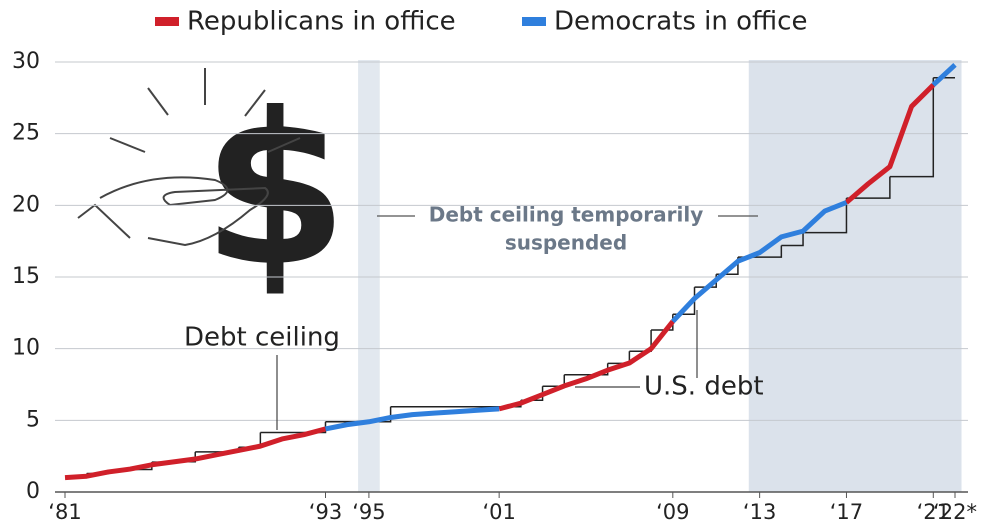  What do you see at coordinates (26, 204) in the screenshot?
I see `y-tick-label: 20` at bounding box center [26, 204].